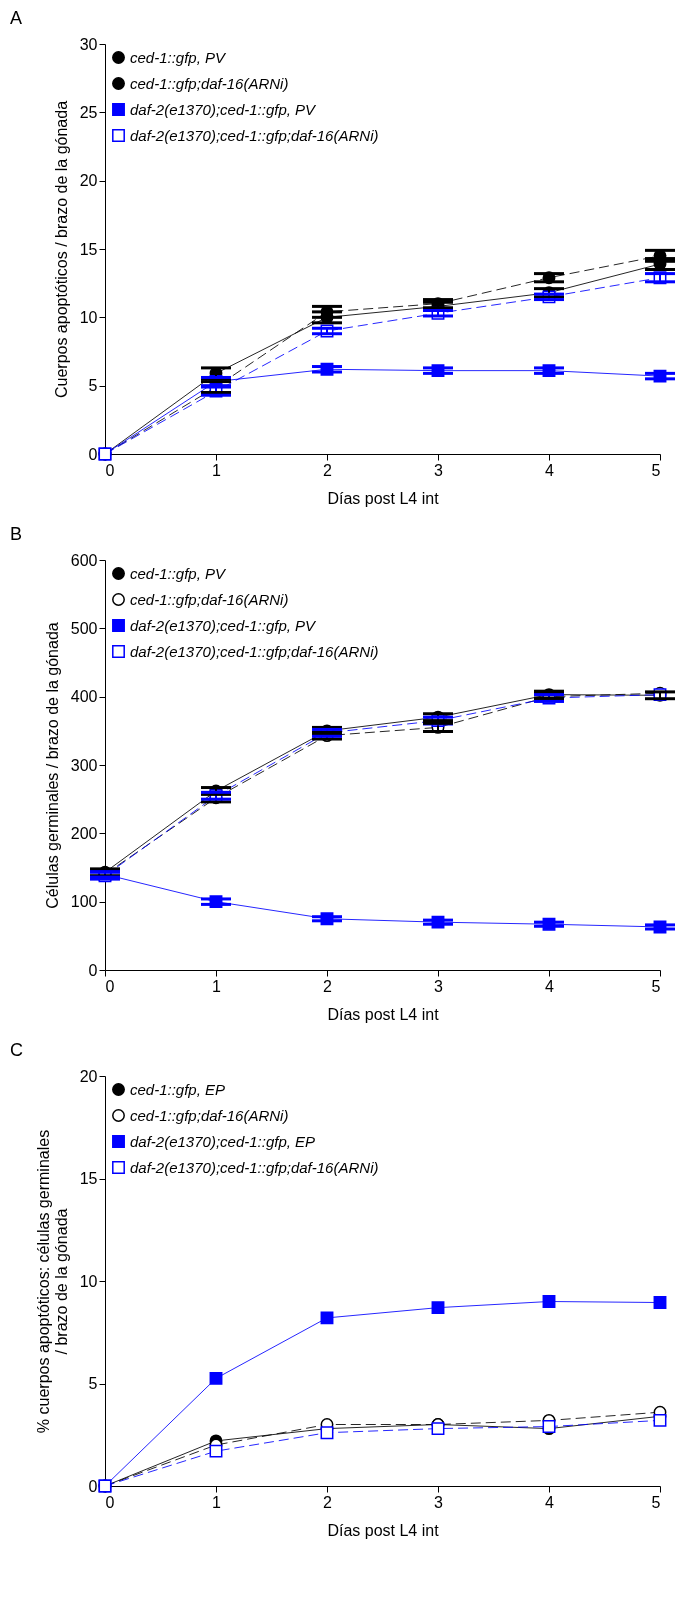  Describe the element at coordinates (84, 560) in the screenshot. I see `y-tick-label: 600` at that location.